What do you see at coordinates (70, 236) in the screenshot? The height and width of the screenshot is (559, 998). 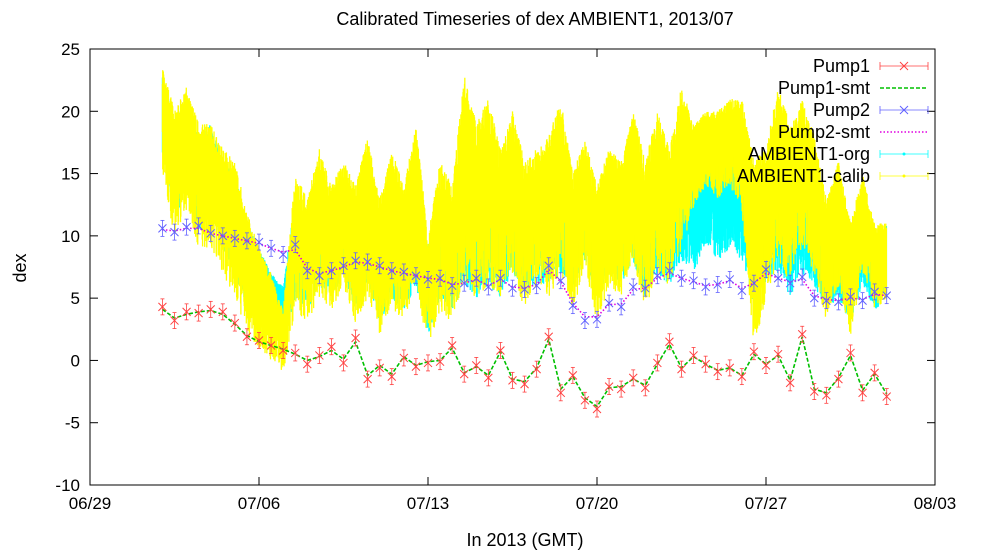 I see `y-tick-label: 10` at bounding box center [70, 236].